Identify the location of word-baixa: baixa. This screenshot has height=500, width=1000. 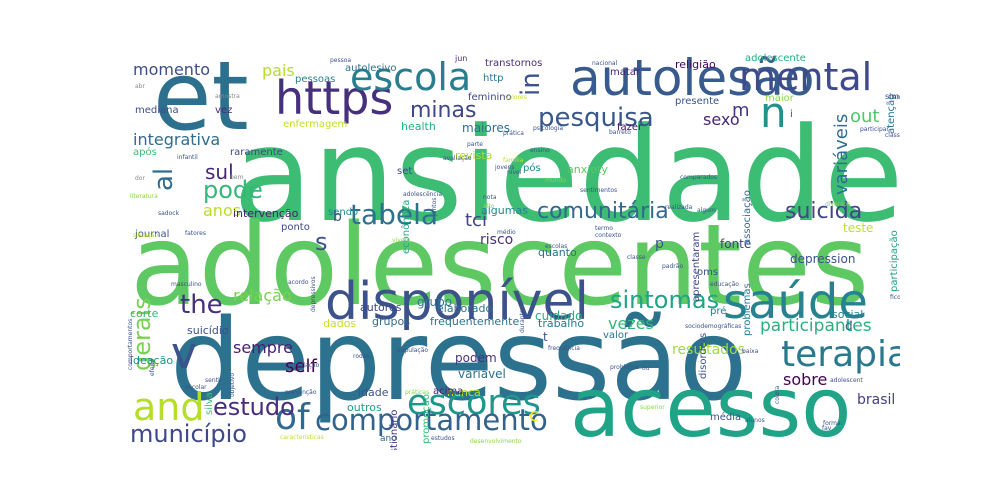
(750, 351).